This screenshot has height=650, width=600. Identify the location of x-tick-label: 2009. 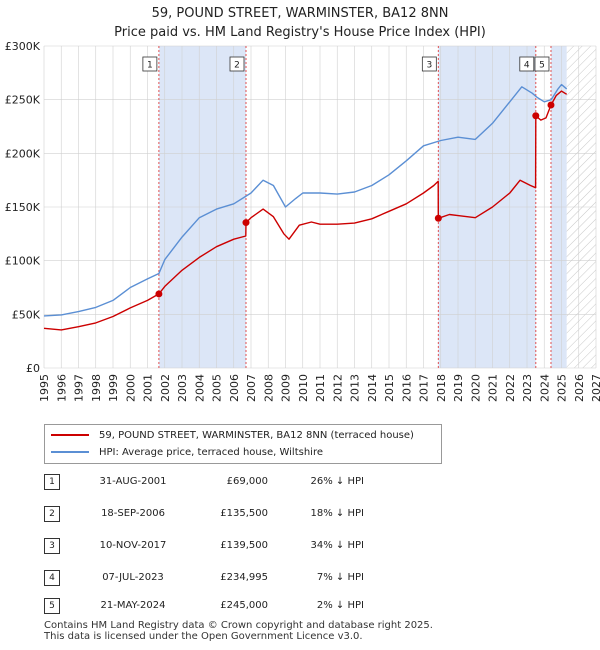
(286, 388).